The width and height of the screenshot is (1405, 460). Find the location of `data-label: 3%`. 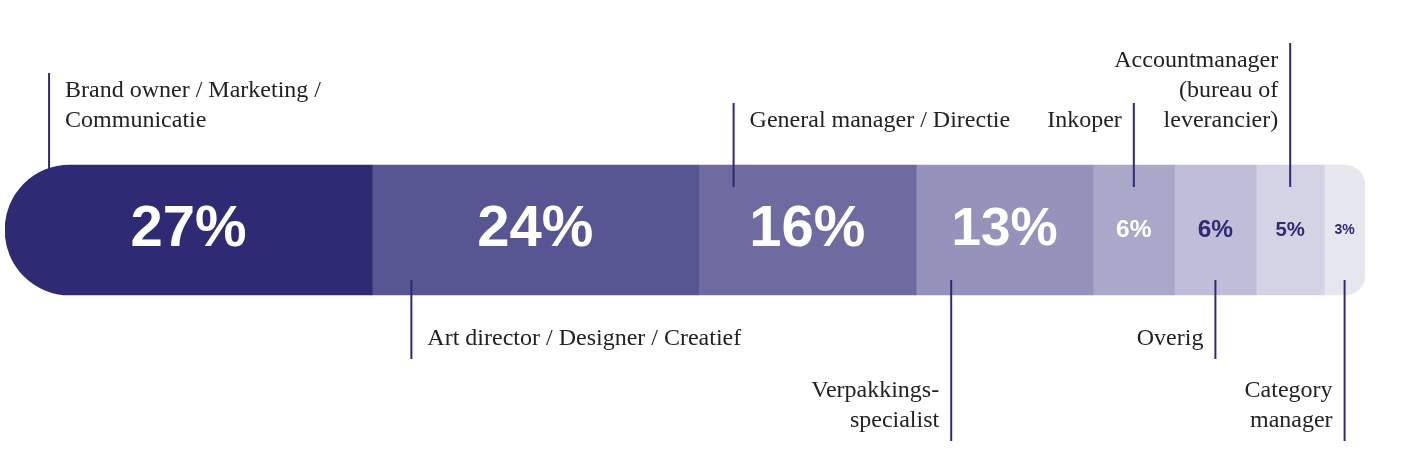

data-label: 3% is located at coordinates (1345, 228).